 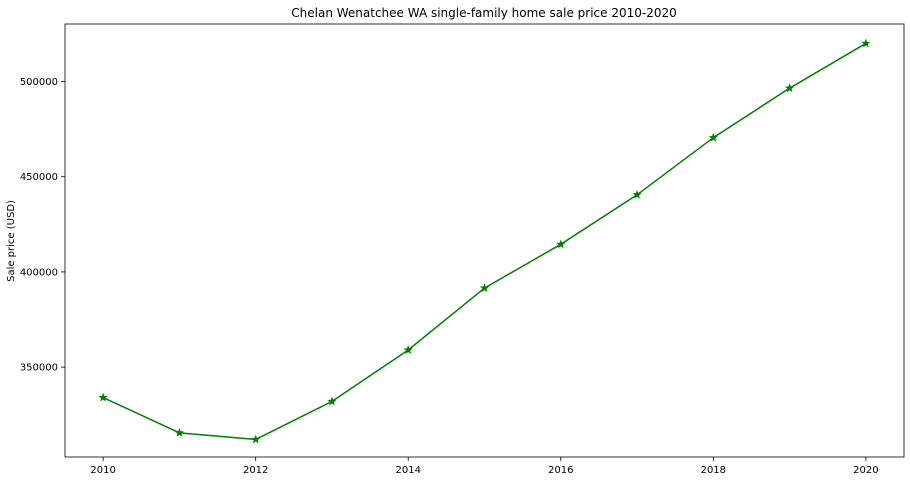 I want to click on y-tick-label: 350000, so click(x=39, y=368).